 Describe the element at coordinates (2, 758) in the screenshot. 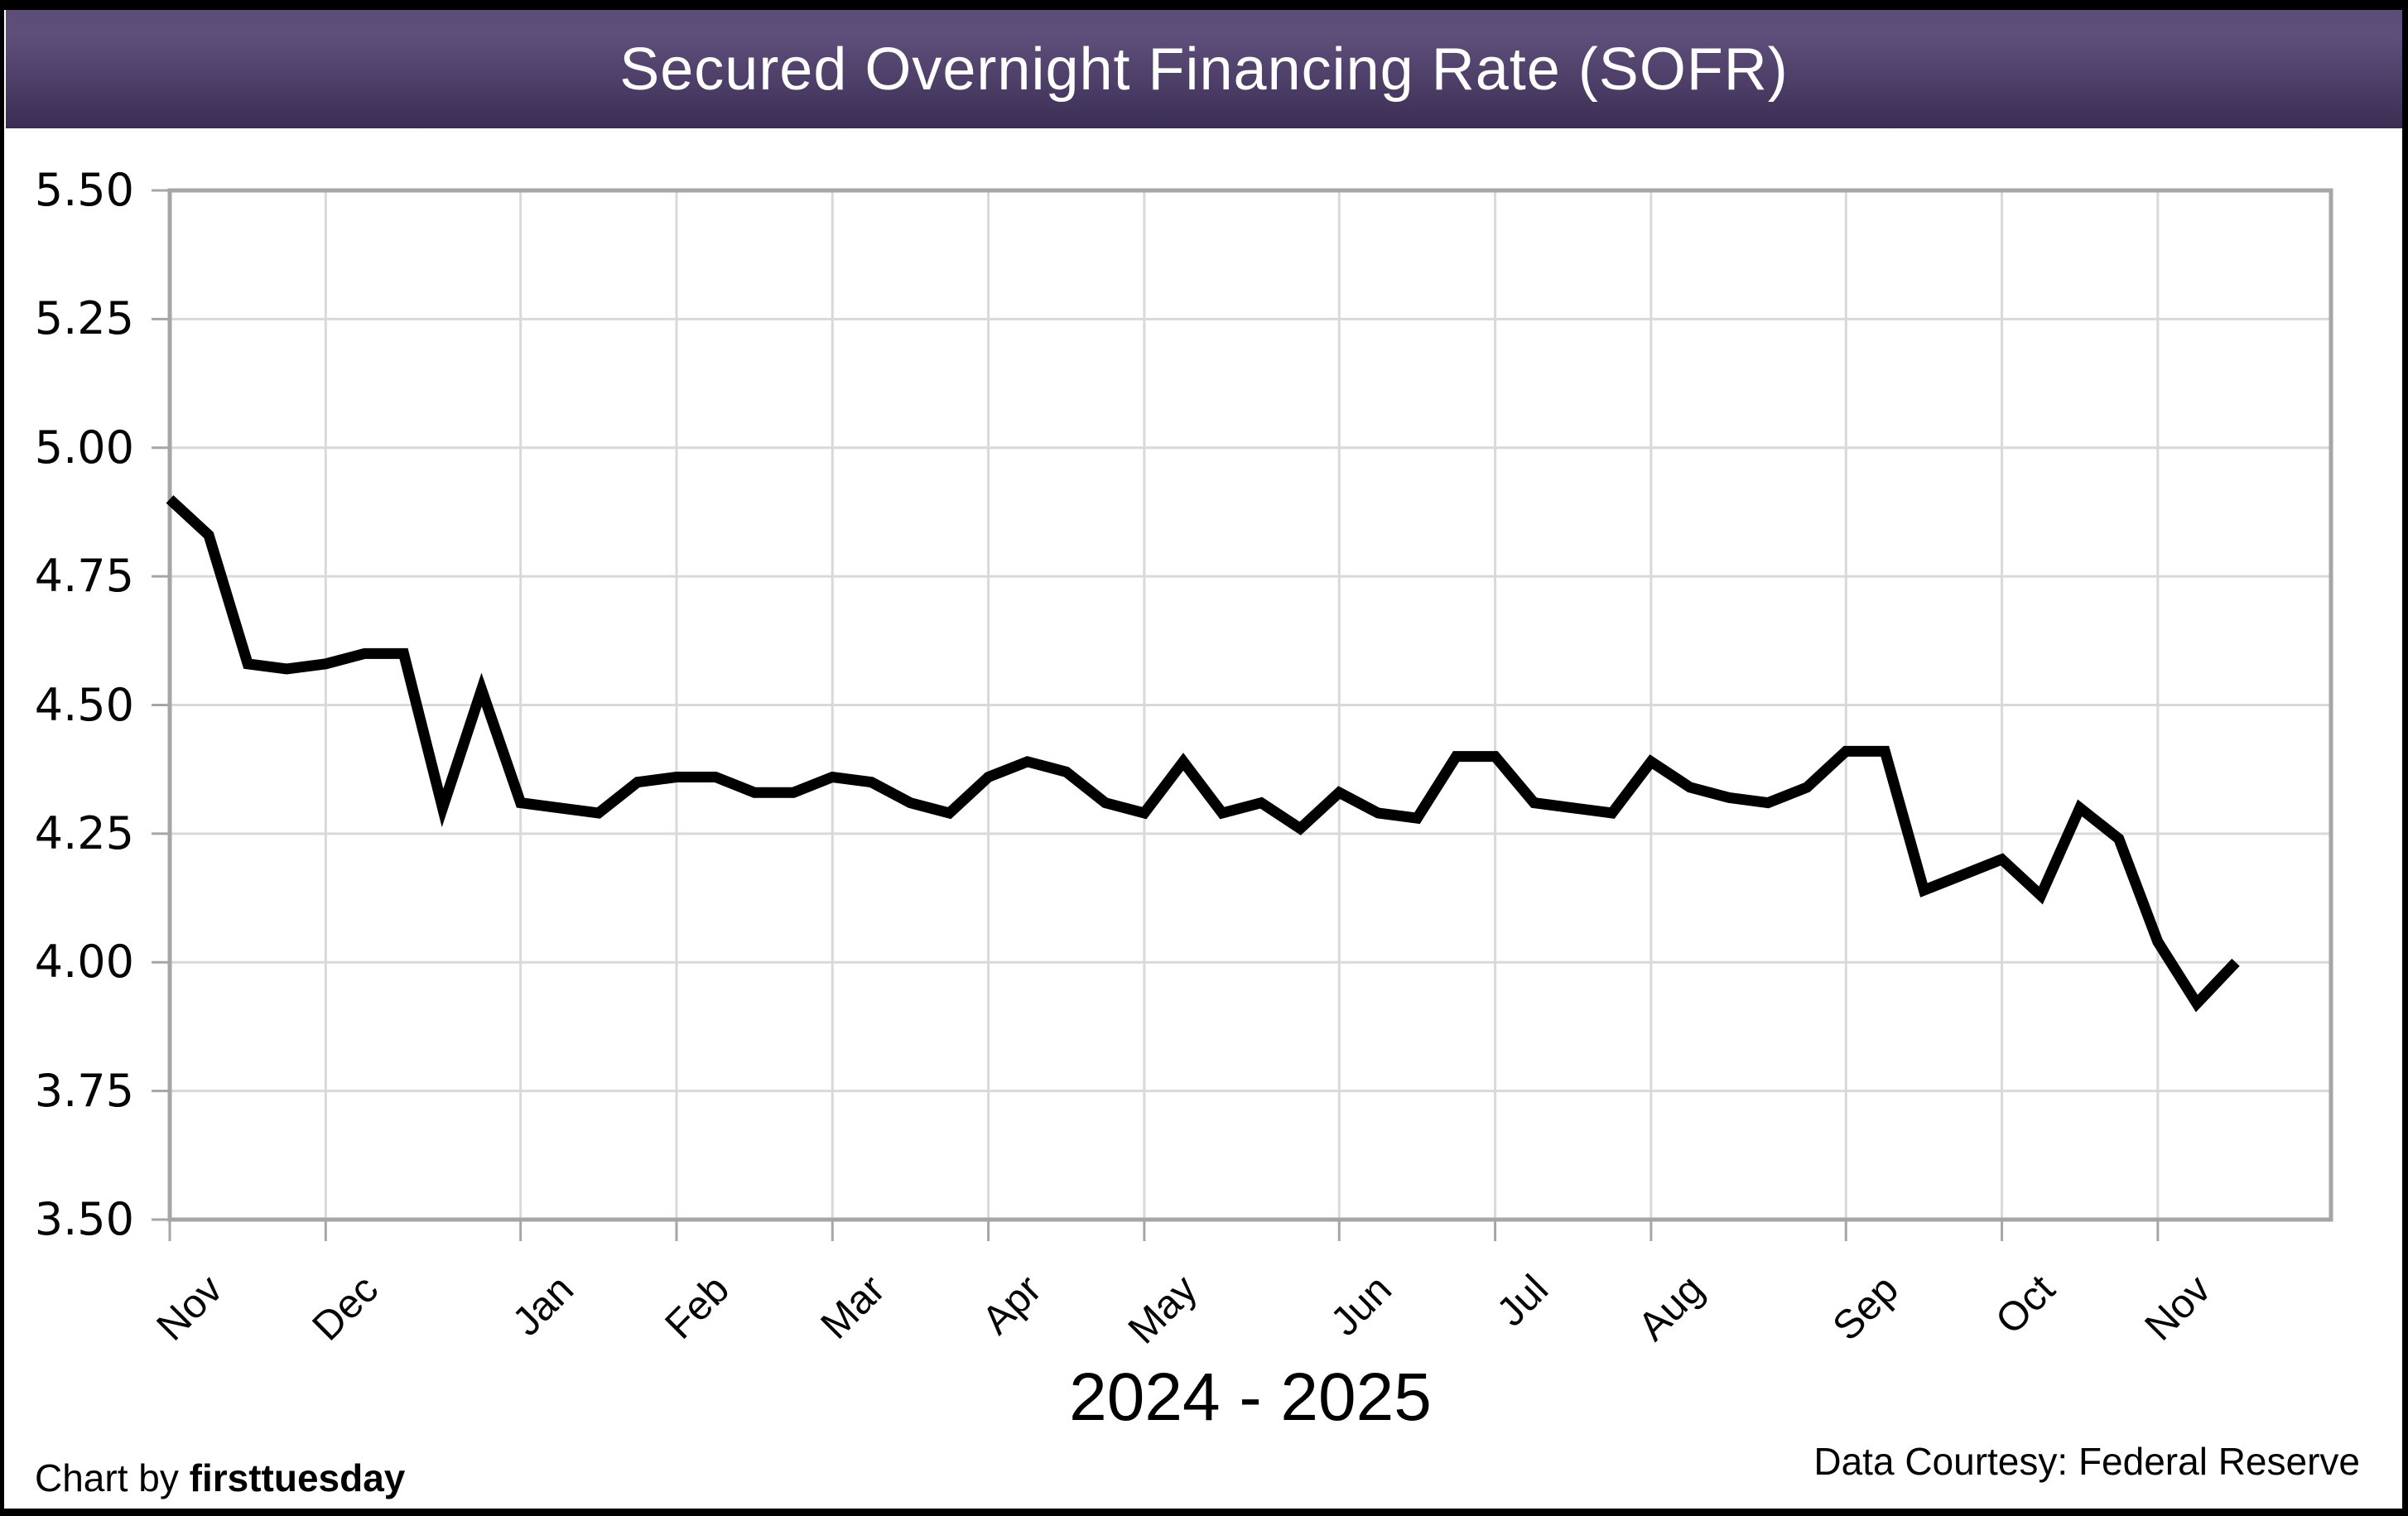

I see `outer-frame-left` at that location.